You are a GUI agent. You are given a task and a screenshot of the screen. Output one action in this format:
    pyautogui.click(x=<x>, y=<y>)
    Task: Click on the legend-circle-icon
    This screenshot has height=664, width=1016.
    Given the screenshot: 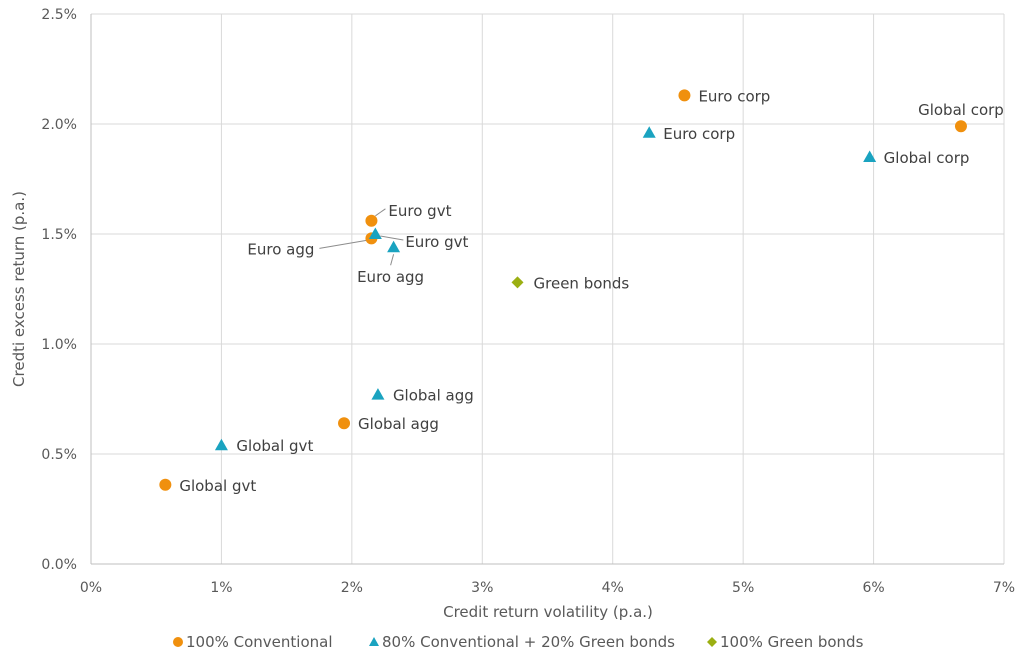 What is the action you would take?
    pyautogui.click(x=178, y=642)
    